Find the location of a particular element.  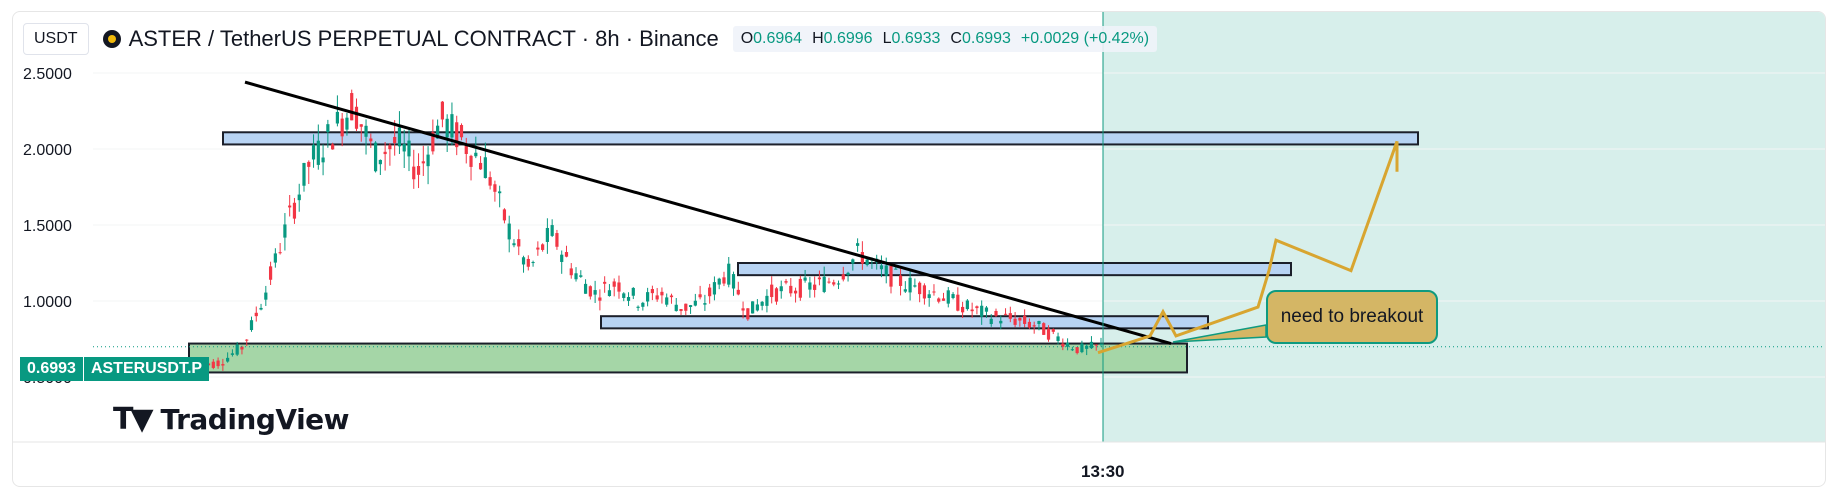

tradingview-wordmark: TradingView is located at coordinates (255, 419).